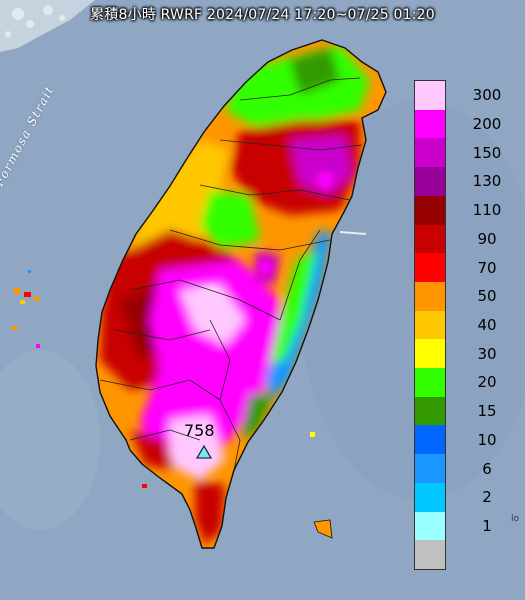 The height and width of the screenshot is (600, 525). What do you see at coordinates (487, 382) in the screenshot?
I see `legend-label: 20` at bounding box center [487, 382].